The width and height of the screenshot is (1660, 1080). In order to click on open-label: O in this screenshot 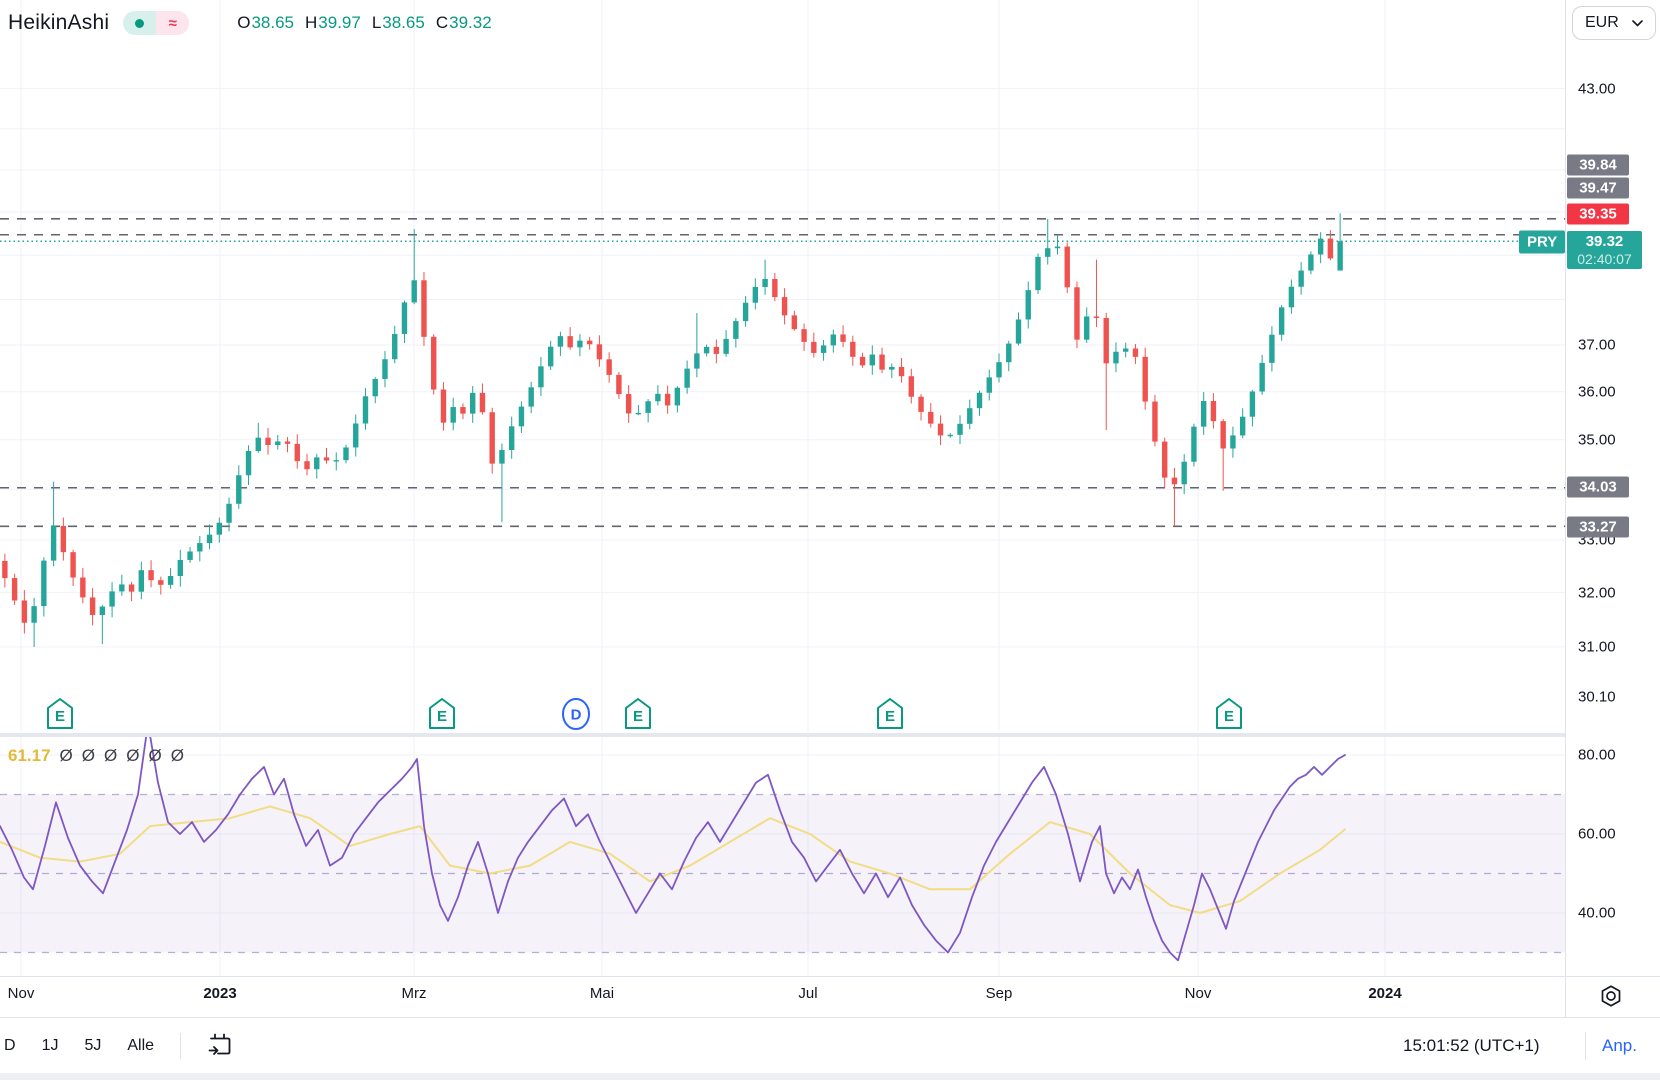, I will do `click(244, 22)`.